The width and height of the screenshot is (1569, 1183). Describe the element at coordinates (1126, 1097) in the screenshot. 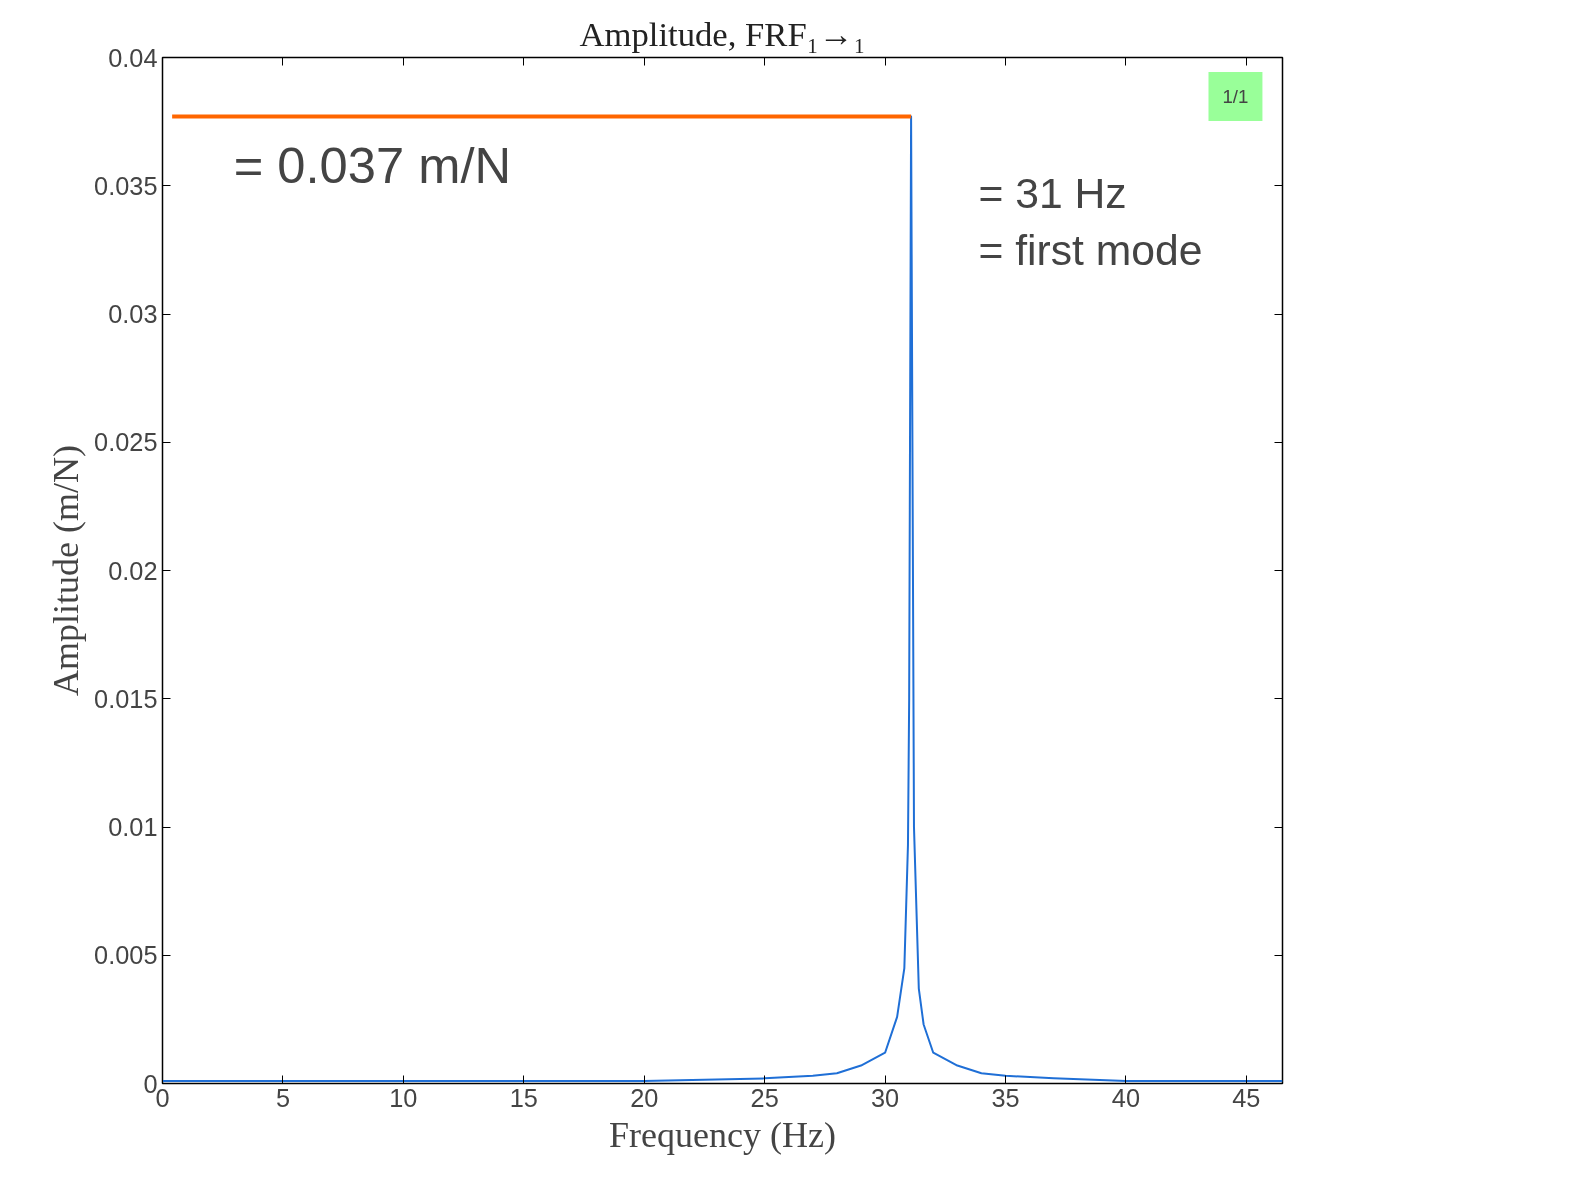

I see `x-tick-label: 40` at that location.